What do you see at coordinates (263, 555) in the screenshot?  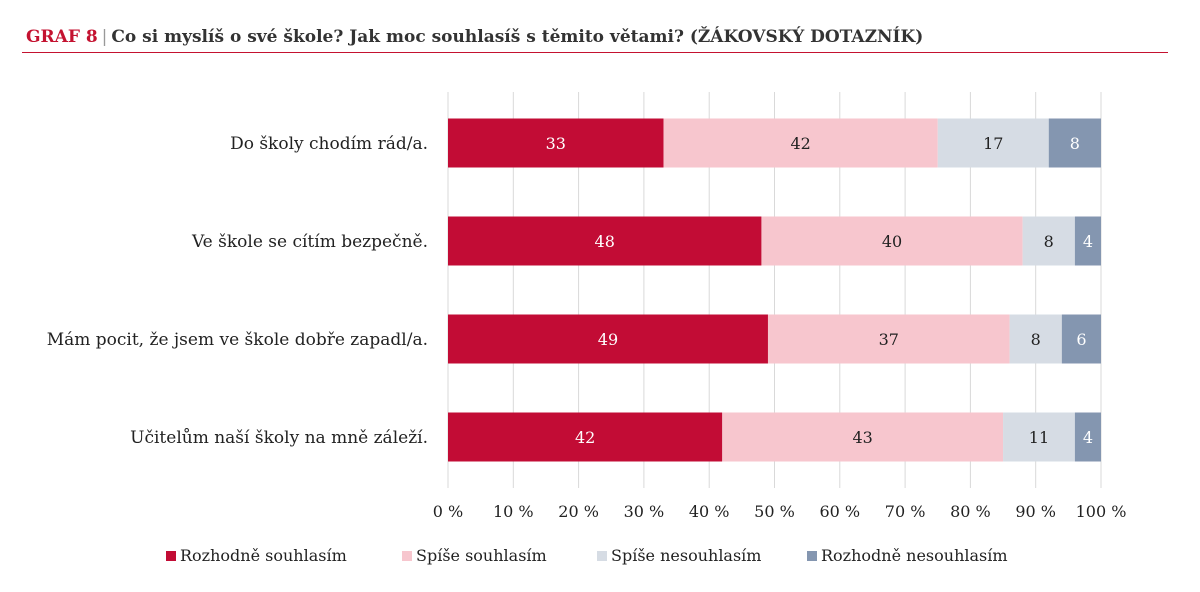 I see `legend-entry: Rozhodně souhlasím` at bounding box center [263, 555].